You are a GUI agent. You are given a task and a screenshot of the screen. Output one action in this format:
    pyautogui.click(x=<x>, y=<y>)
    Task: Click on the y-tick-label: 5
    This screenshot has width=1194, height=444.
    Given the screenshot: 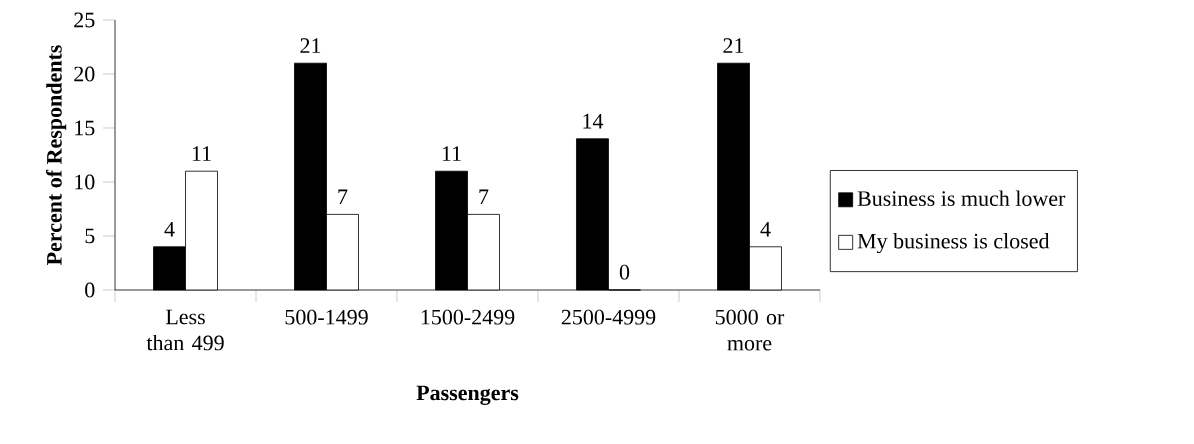 What is the action you would take?
    pyautogui.click(x=90, y=236)
    